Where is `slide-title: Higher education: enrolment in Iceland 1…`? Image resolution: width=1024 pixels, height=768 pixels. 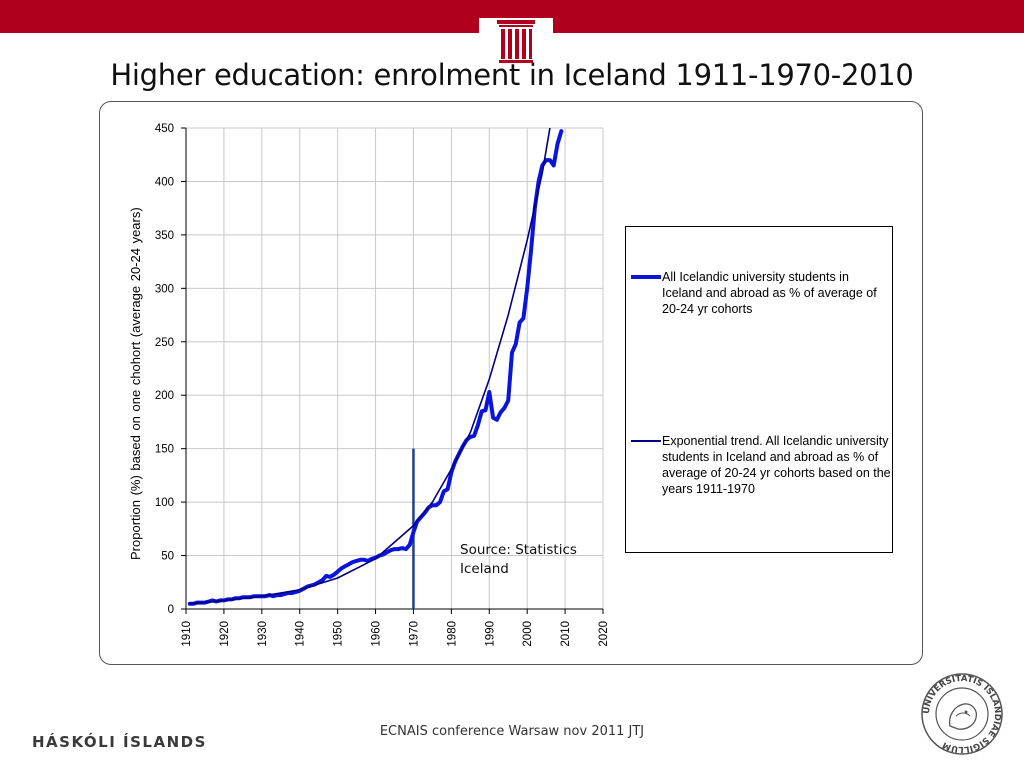
slide-title: Higher education: enrolment in Iceland 1… is located at coordinates (512, 75).